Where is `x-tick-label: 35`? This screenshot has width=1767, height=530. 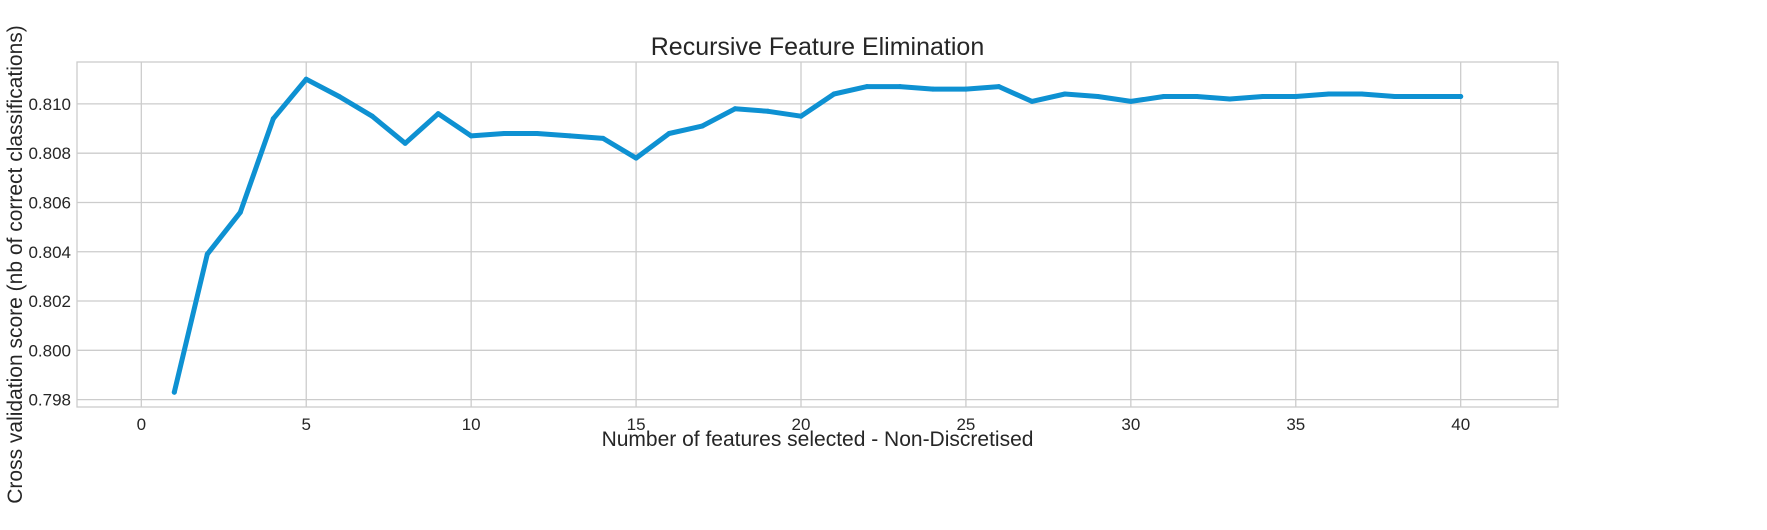
x-tick-label: 35 is located at coordinates (1295, 424).